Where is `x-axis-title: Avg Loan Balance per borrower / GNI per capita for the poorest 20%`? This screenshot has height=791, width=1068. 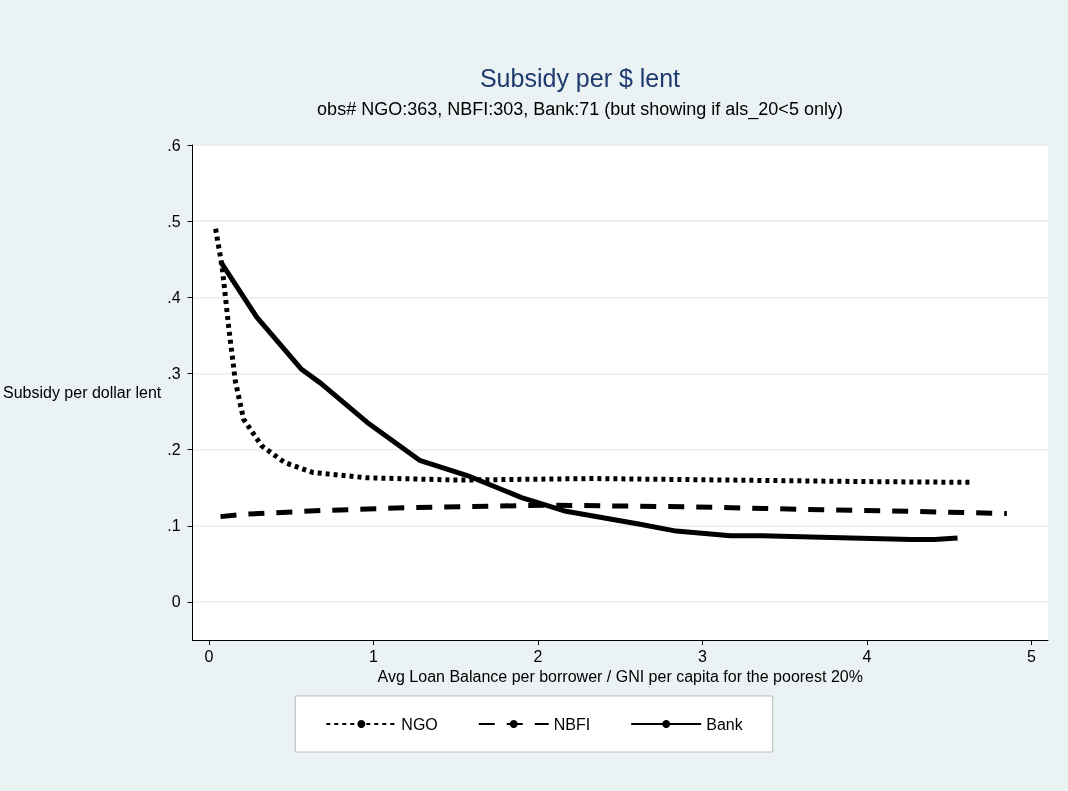 x-axis-title: Avg Loan Balance per borrower / GNI per capita for the poorest 20% is located at coordinates (620, 677).